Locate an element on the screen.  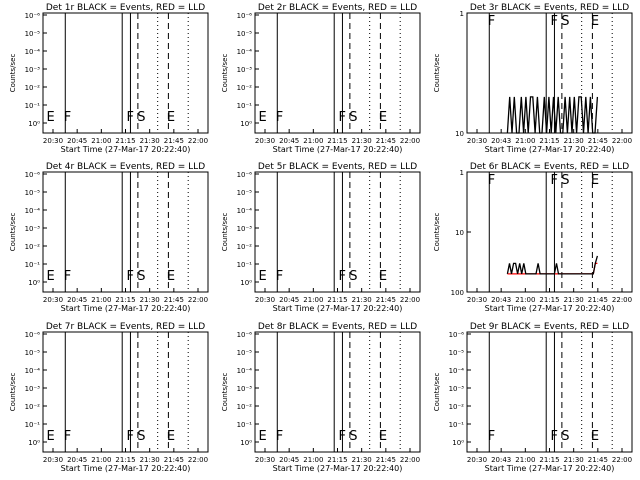
chart-title: Det 9r BLACK = Events, RED = LLD is located at coordinates (549, 327).